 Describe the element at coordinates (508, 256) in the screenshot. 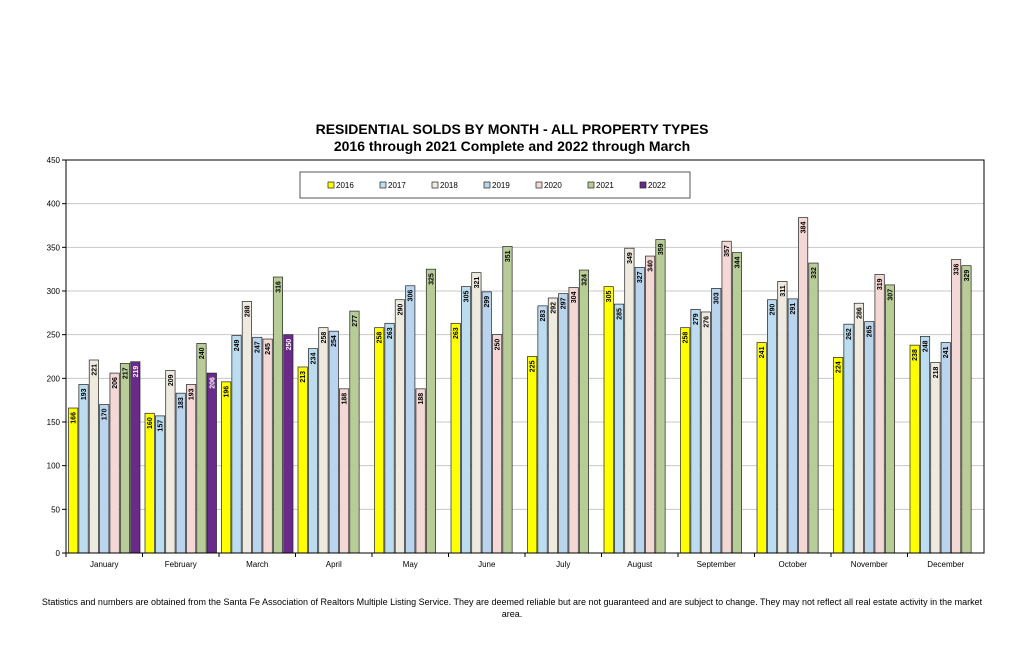

I see `bar-value-label: 351` at that location.